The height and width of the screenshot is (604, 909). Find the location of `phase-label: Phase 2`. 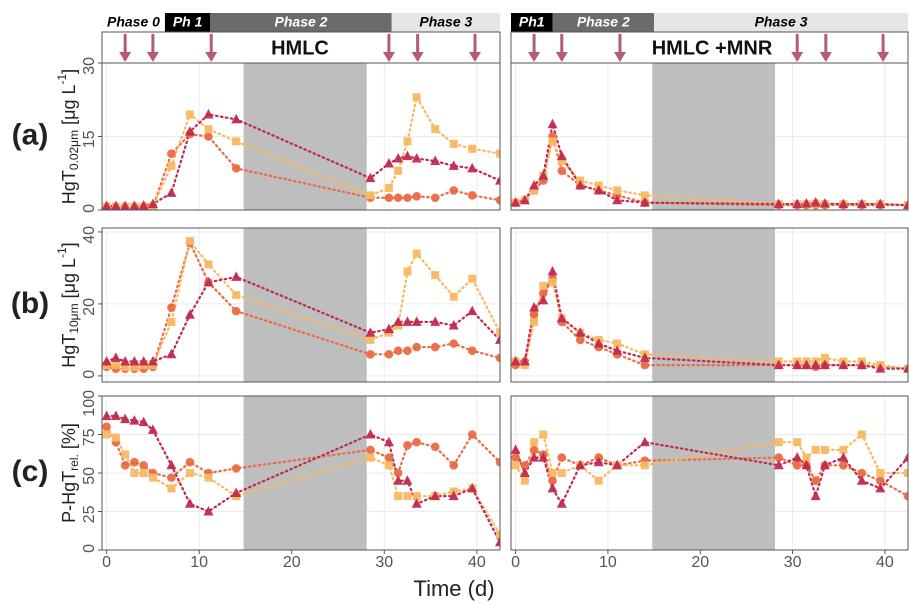

phase-label: Phase 2 is located at coordinates (301, 22).